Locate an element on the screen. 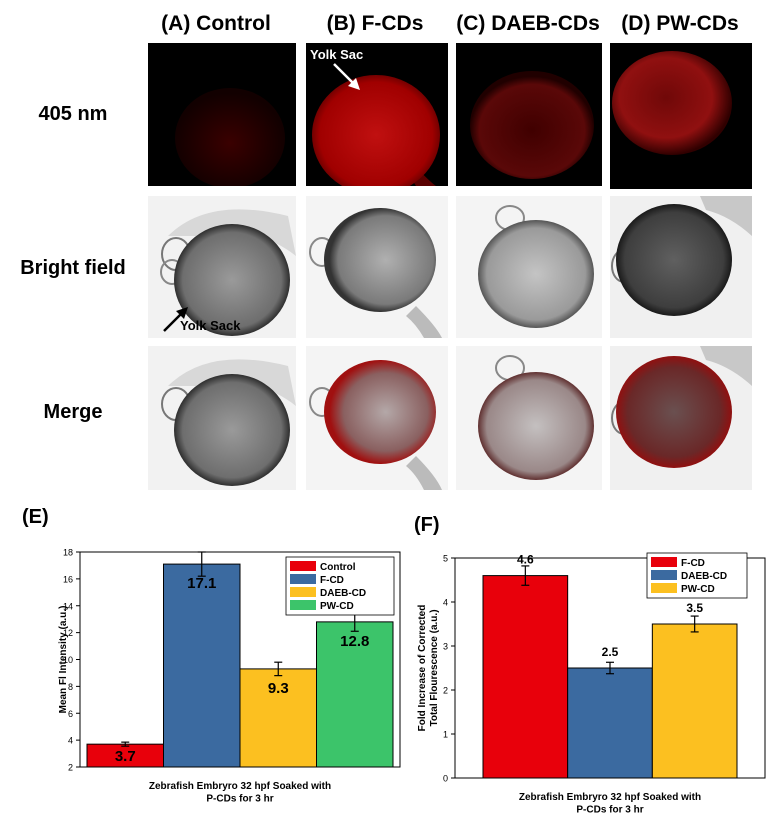 Image resolution: width=780 pixels, height=823 pixels. y-axis-label: Mean Fl Intensity (a.u.) is located at coordinates (63, 660).